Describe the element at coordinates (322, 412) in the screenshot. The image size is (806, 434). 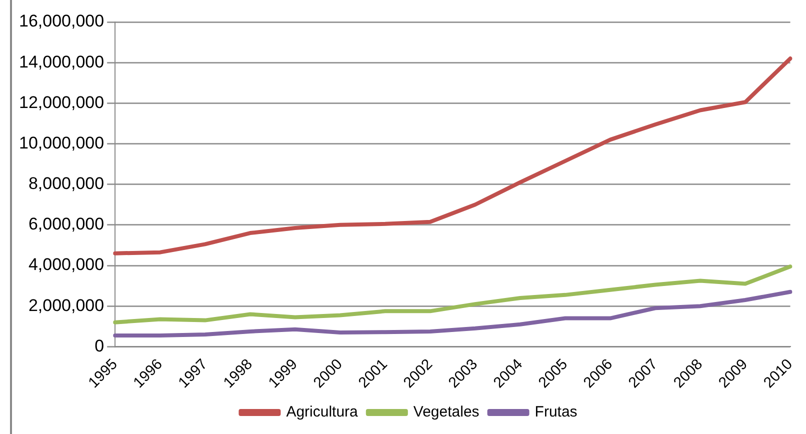
I see `legend-label: Agricultura` at that location.